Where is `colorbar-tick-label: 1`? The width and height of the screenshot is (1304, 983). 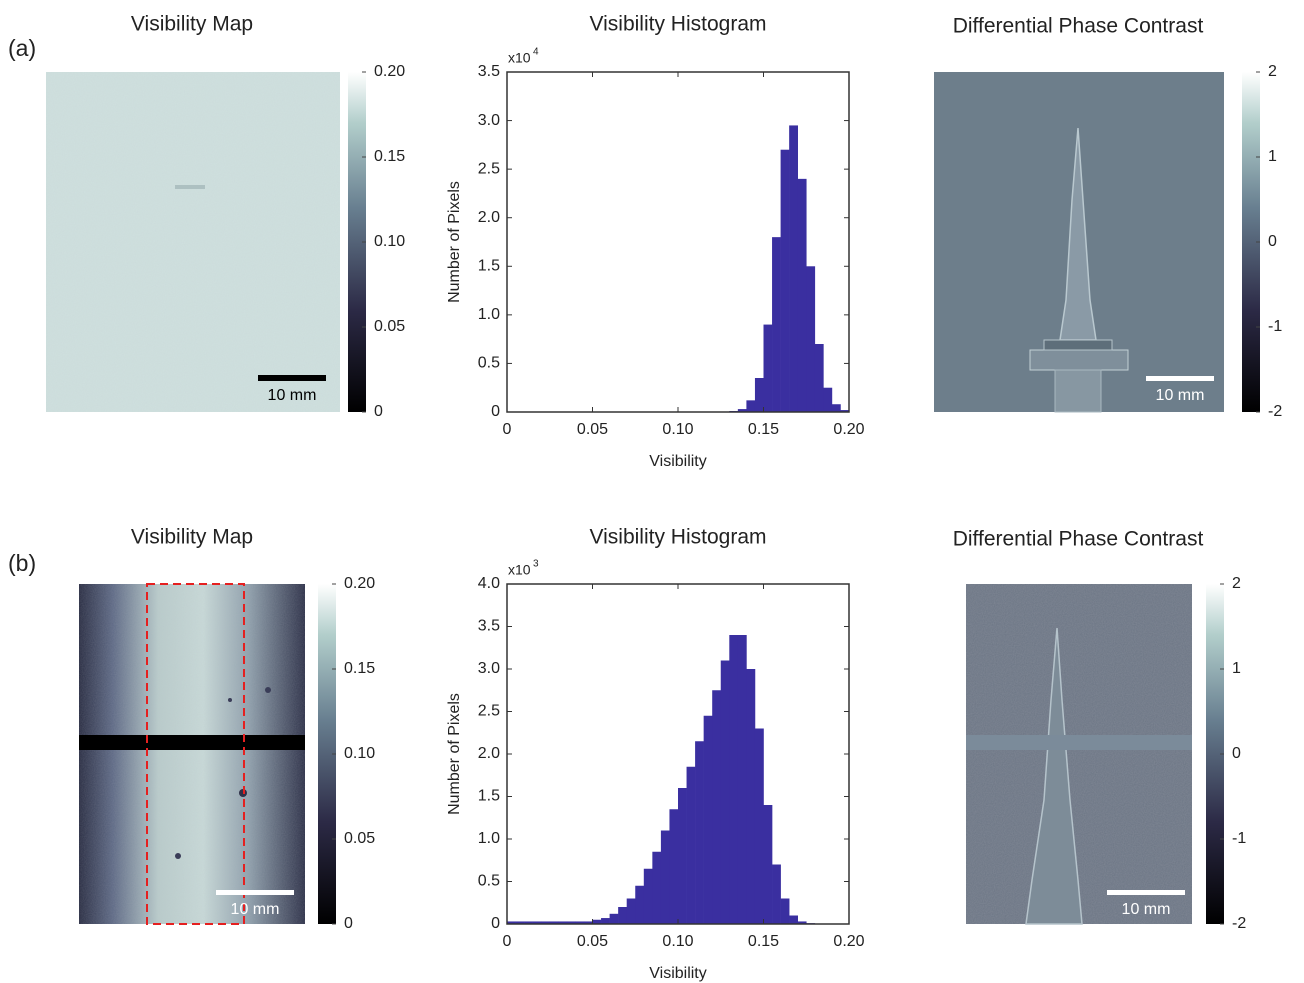 colorbar-tick-label: 1 is located at coordinates (1272, 156).